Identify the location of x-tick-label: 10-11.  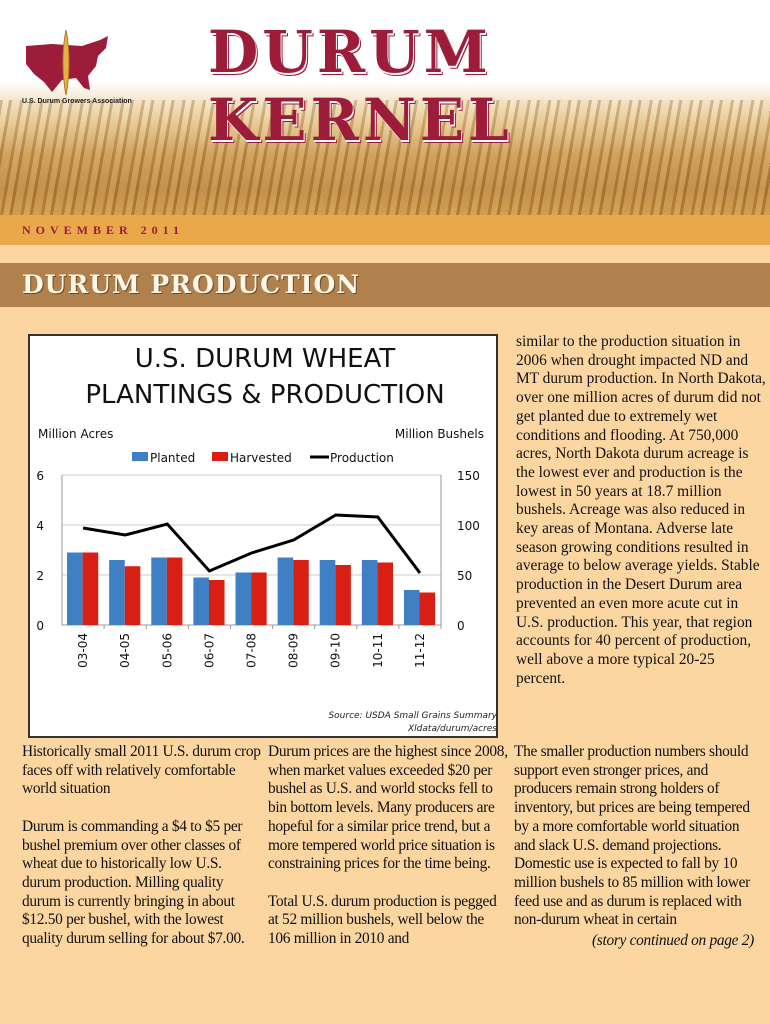
(378, 650).